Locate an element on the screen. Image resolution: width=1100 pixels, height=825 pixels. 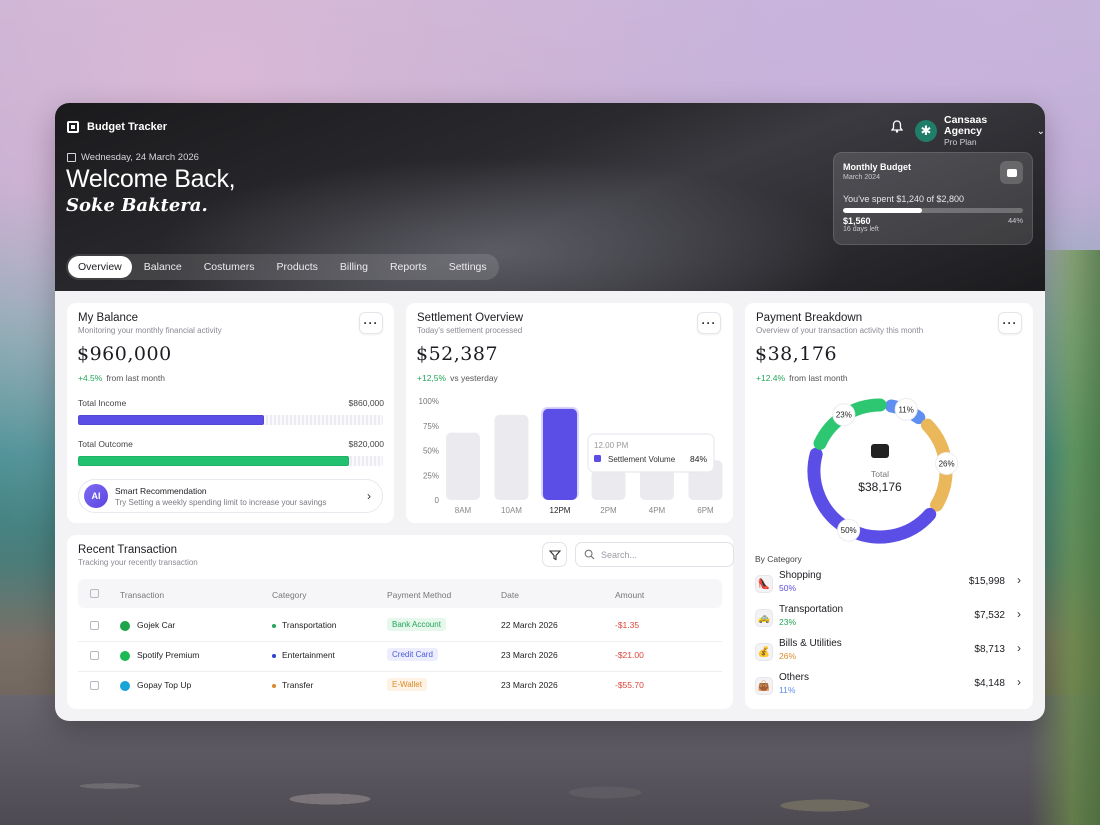
delta-value: +12,5% is located at coordinates (432, 378).